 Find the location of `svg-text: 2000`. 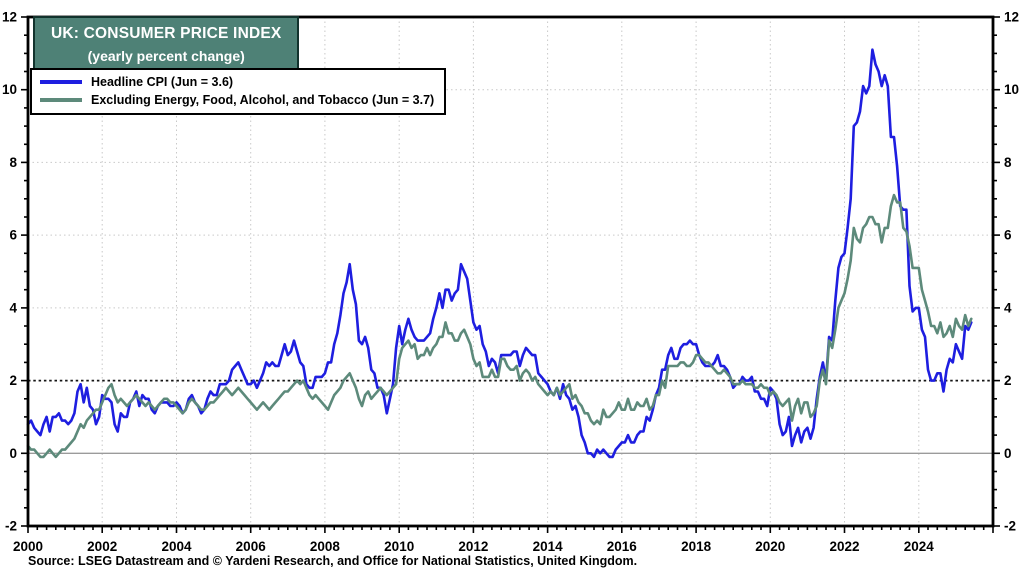

svg-text: 2000 is located at coordinates (28, 546).